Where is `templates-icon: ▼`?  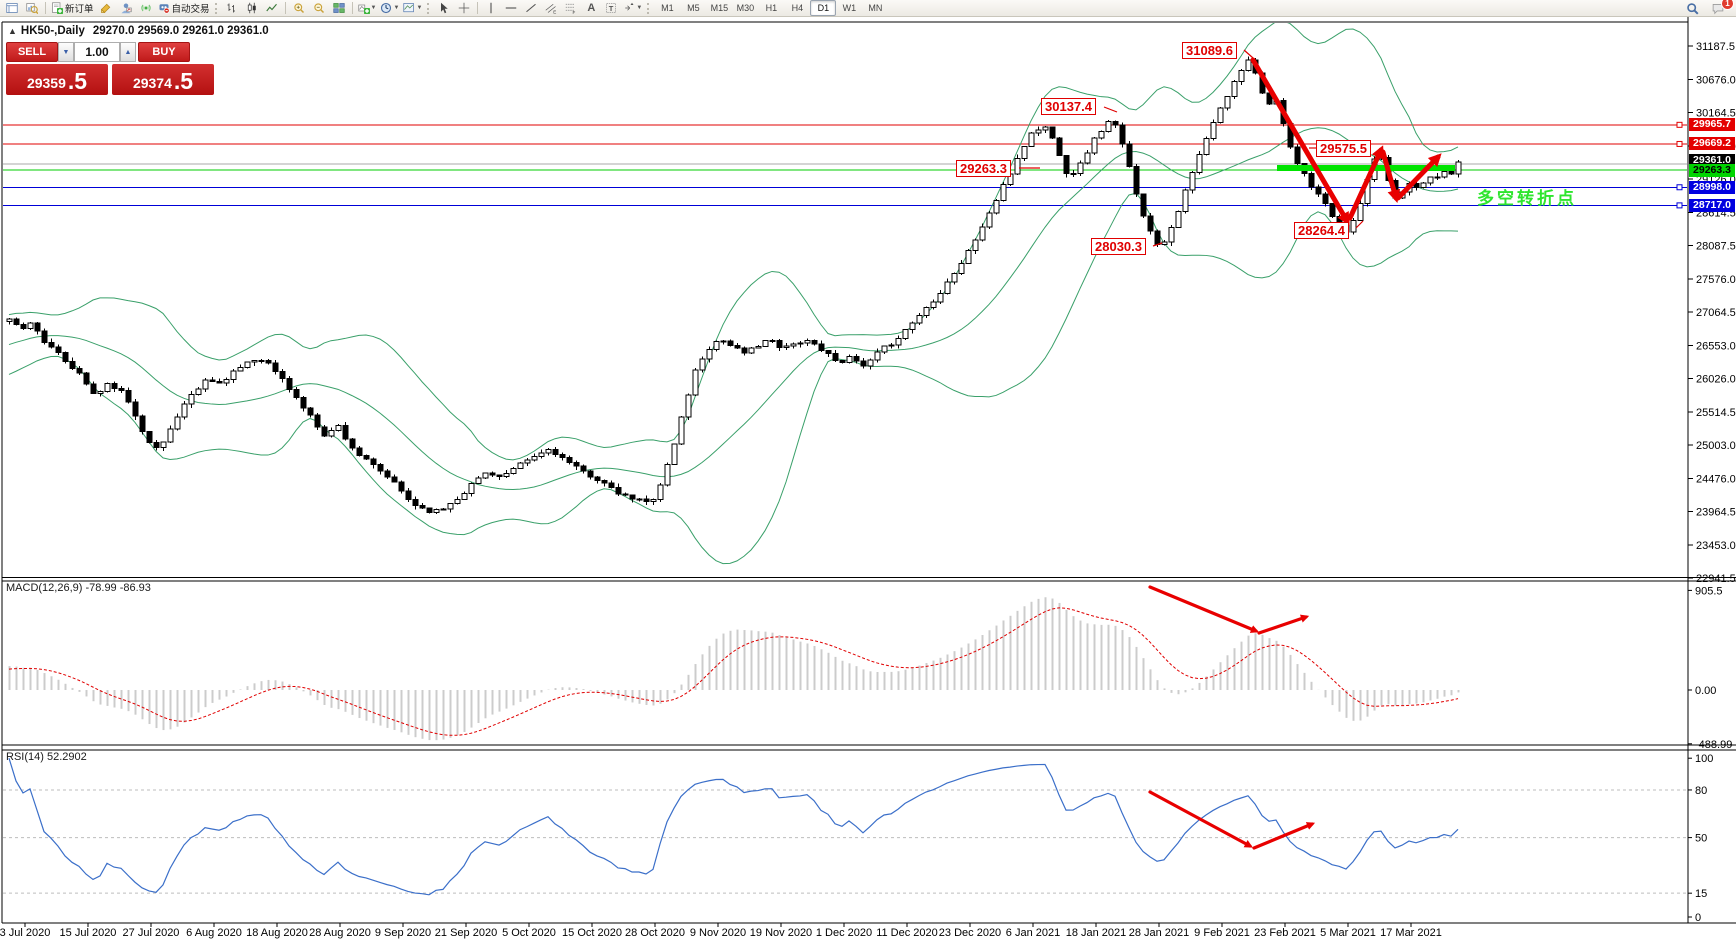
templates-icon: ▼ is located at coordinates (412, 8).